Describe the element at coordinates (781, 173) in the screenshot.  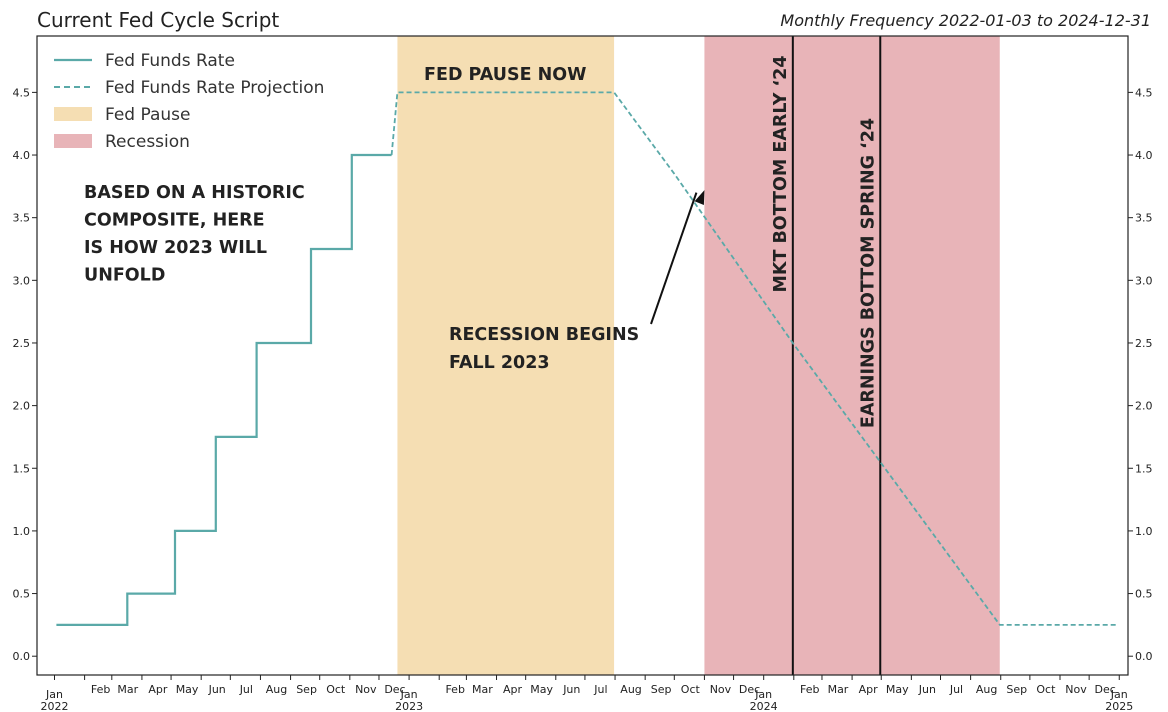
I see `vertical-line-label: MKT BOTTOM EARLY ‘24` at that location.